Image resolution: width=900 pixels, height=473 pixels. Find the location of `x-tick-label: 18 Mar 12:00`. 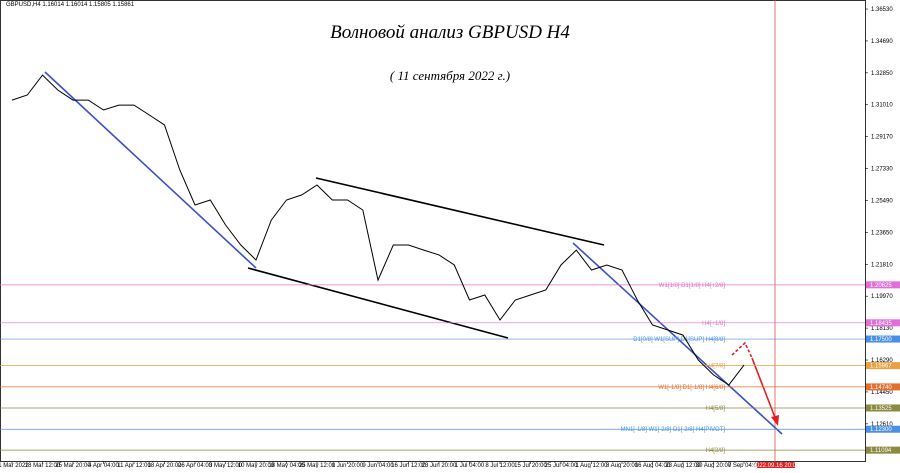

x-tick-label: 18 Mar 12:00 is located at coordinates (43, 465).